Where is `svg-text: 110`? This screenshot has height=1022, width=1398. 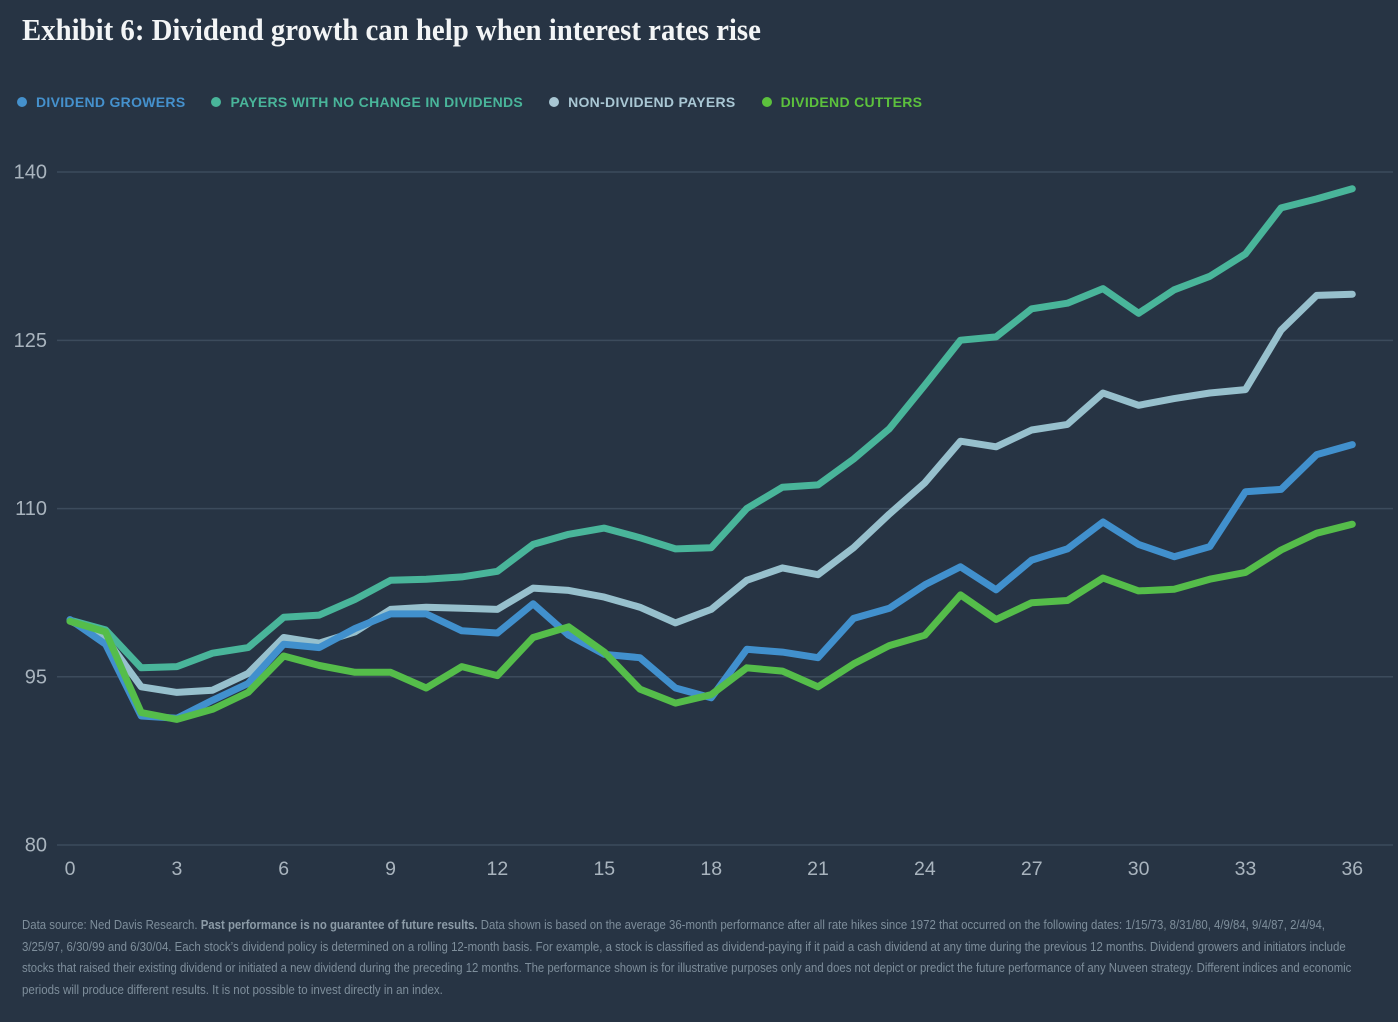
svg-text: 110 is located at coordinates (31, 509).